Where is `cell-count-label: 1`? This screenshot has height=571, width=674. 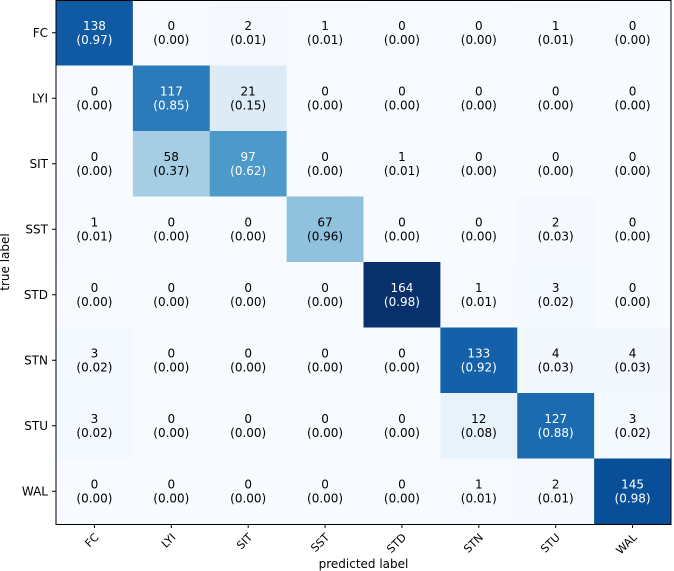 cell-count-label: 1 is located at coordinates (479, 484).